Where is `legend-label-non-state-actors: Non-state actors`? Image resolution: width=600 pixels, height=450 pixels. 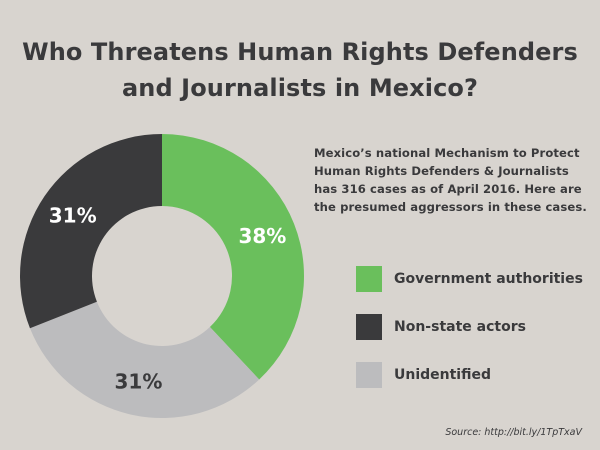
legend-label-non-state-actors: Non-state actors is located at coordinates (460, 327).